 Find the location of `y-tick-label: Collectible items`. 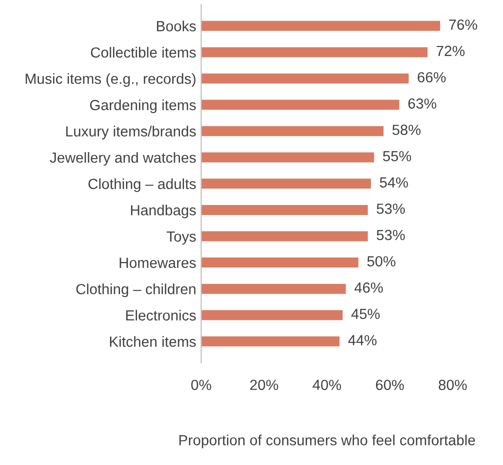

y-tick-label: Collectible items is located at coordinates (143, 52).